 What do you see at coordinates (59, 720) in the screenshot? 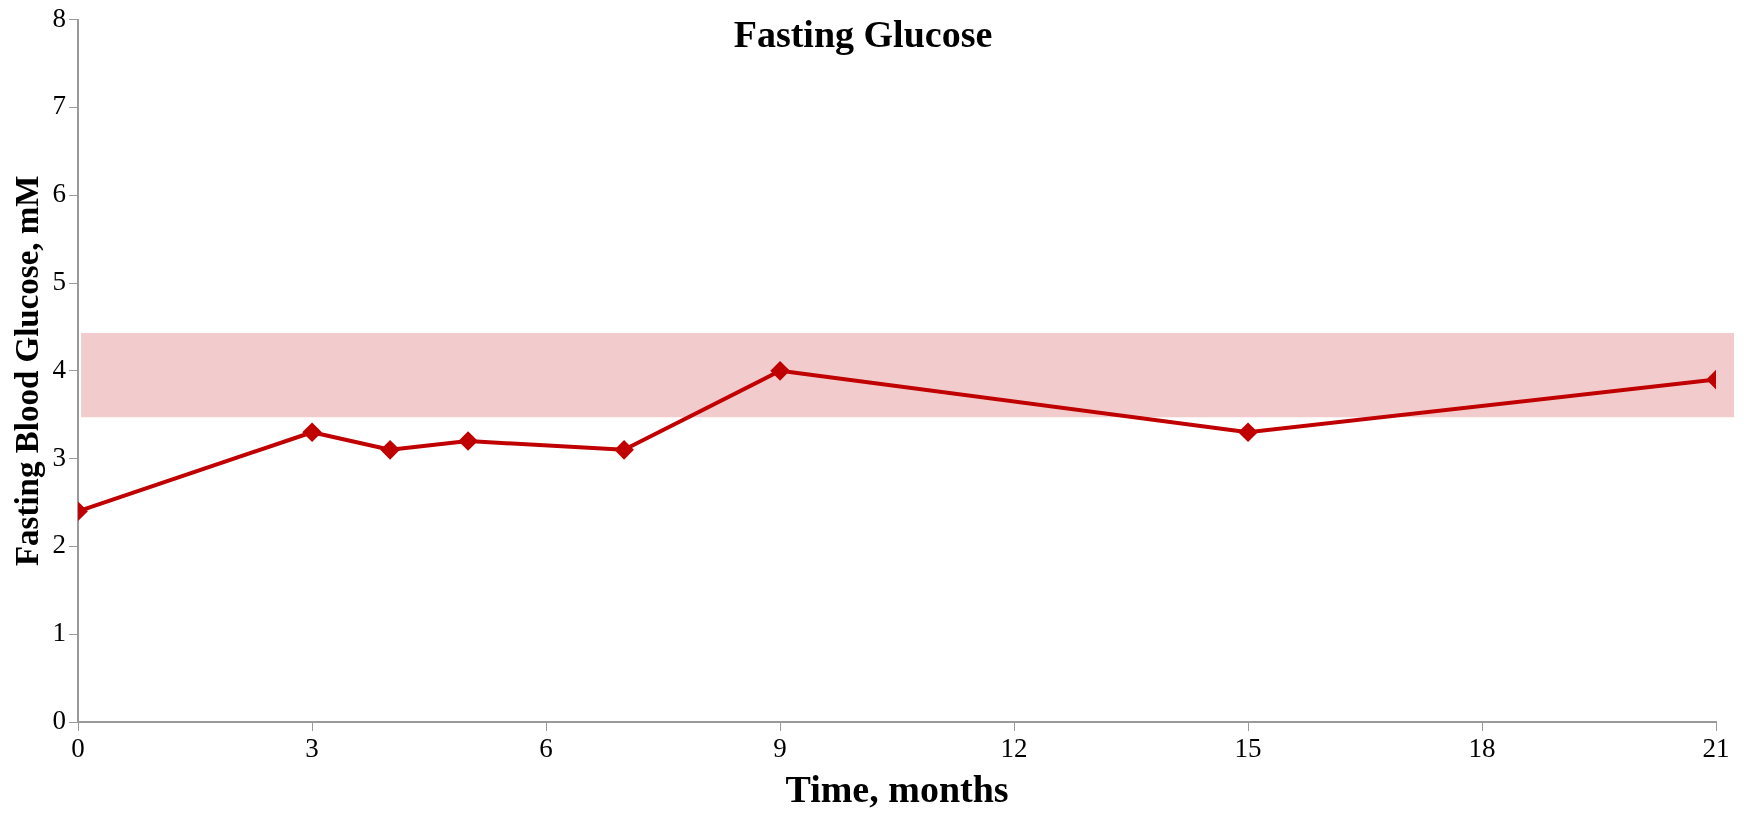
I see `y-tick-label: 0` at bounding box center [59, 720].